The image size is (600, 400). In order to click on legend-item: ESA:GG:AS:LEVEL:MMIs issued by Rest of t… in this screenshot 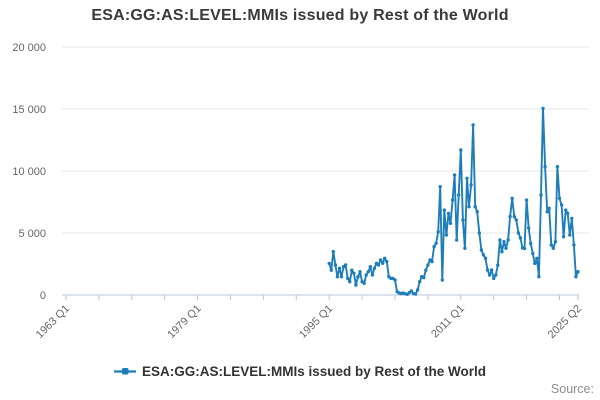, I will do `click(299, 371)`.